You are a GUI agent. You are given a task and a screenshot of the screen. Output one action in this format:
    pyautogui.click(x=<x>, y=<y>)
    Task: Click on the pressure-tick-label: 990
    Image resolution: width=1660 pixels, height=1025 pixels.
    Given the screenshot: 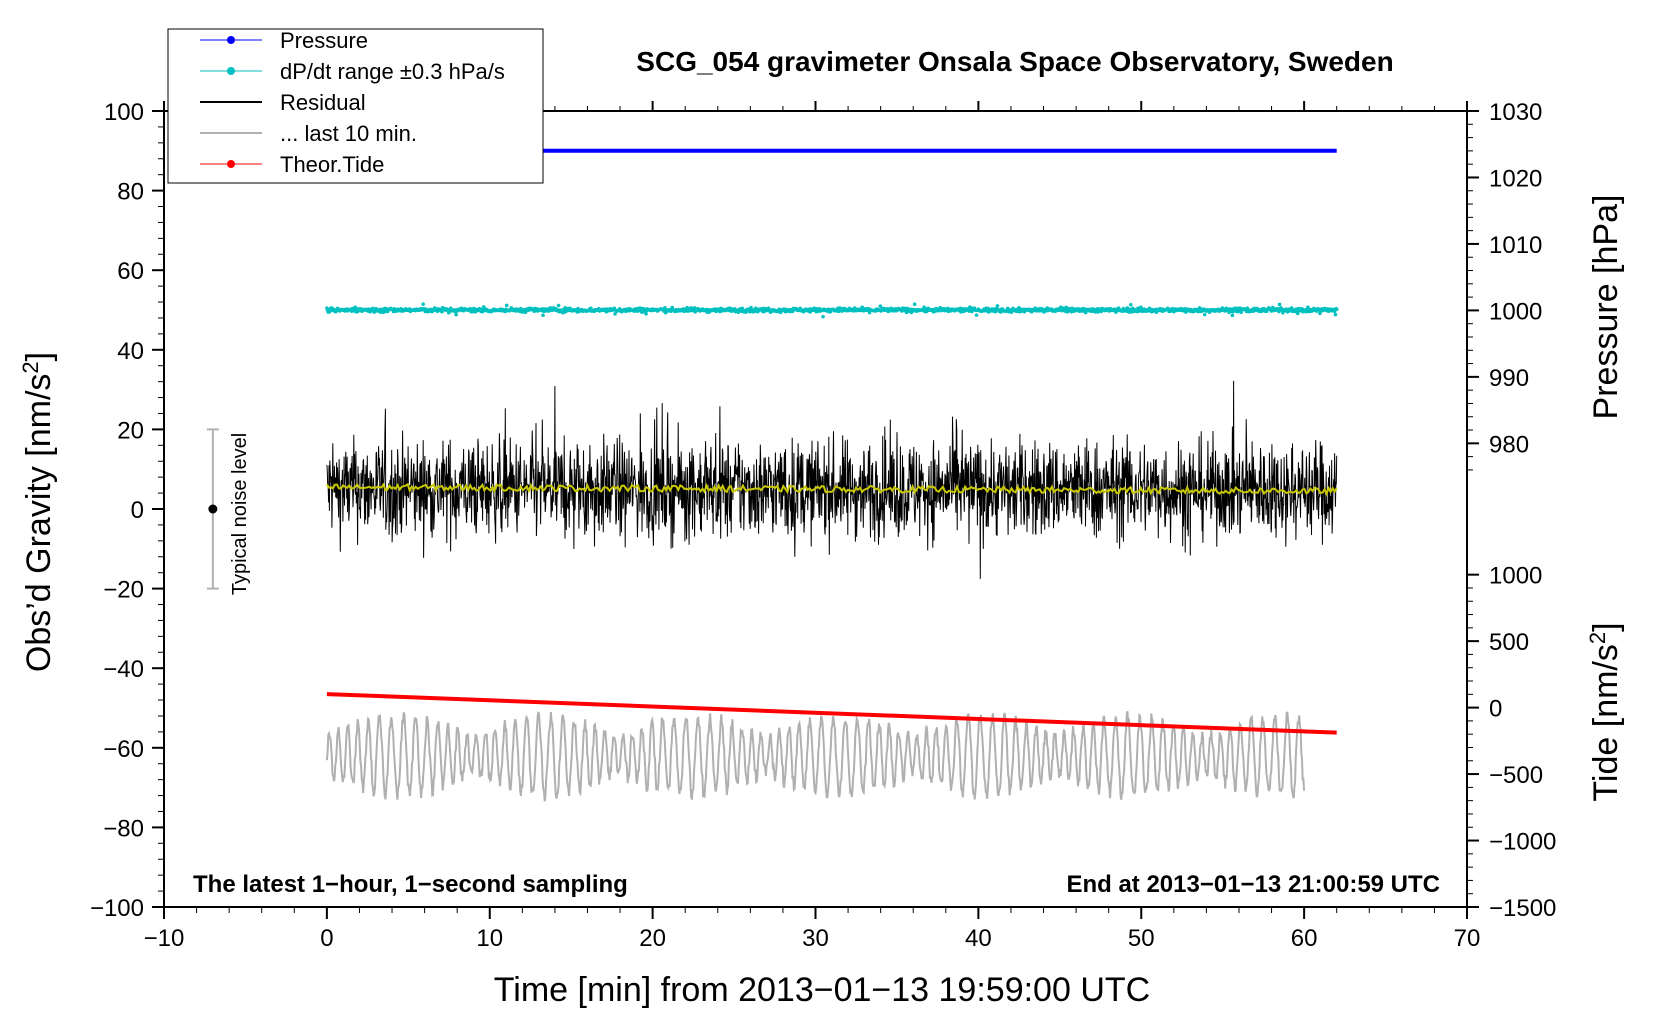 What is the action you would take?
    pyautogui.click(x=1509, y=378)
    